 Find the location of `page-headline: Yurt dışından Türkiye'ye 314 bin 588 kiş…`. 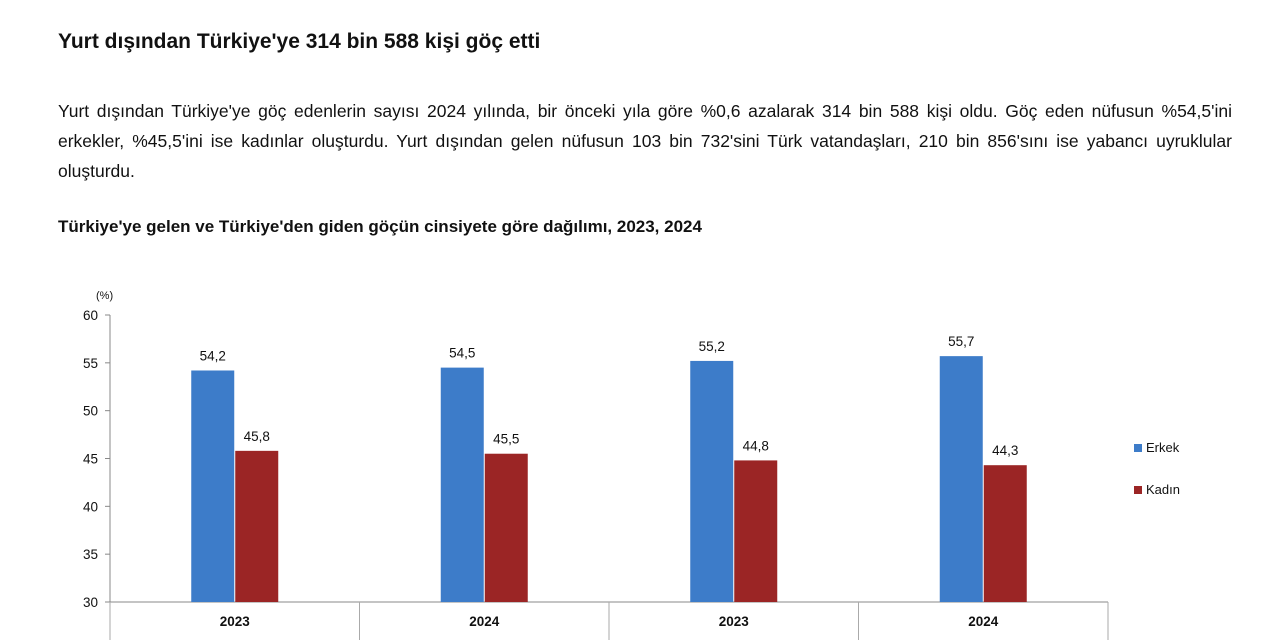

page-headline: Yurt dışından Türkiye'ye 314 bin 588 kiş… is located at coordinates (299, 41).